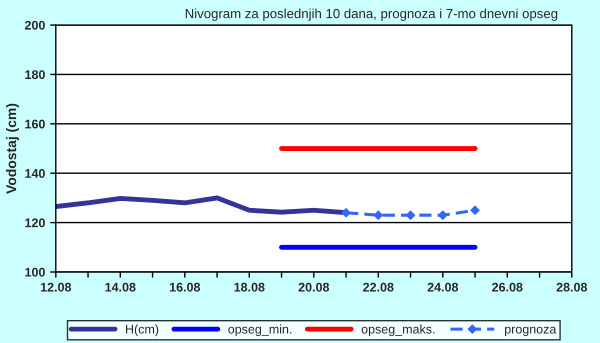 The height and width of the screenshot is (343, 600). What do you see at coordinates (507, 287) in the screenshot?
I see `x-tick-label: 26.08` at bounding box center [507, 287].